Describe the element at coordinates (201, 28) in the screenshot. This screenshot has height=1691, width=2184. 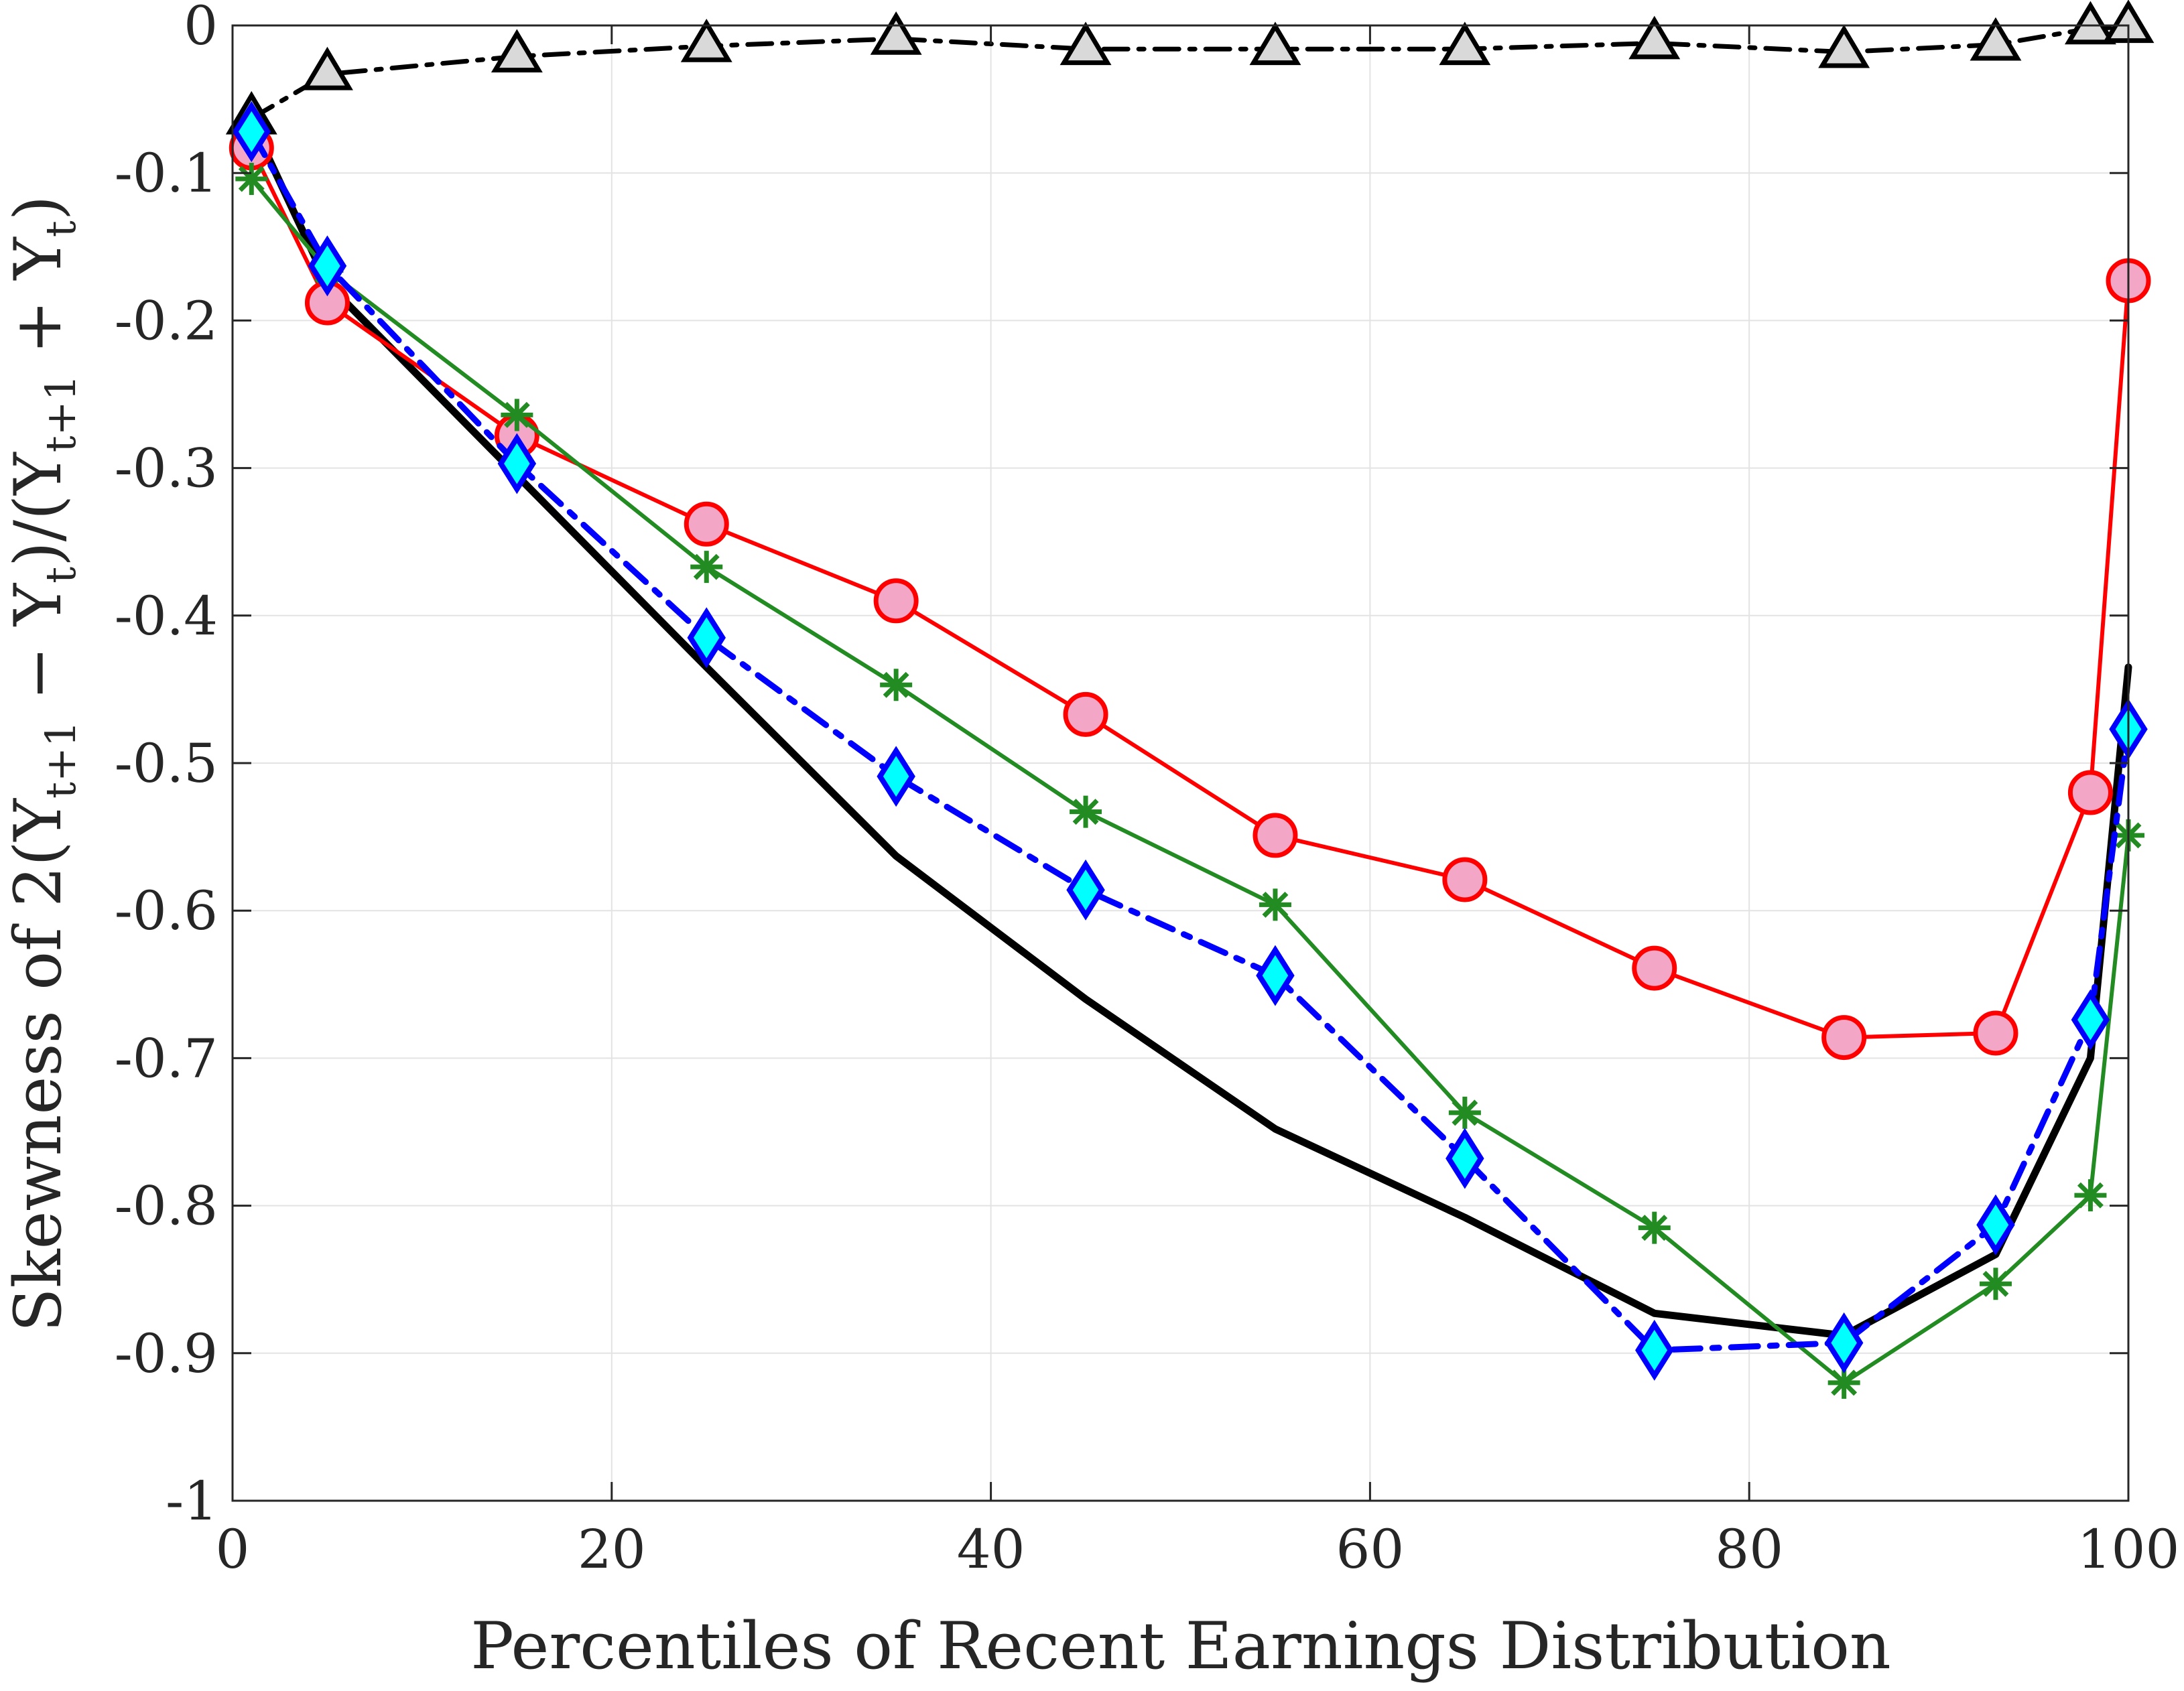
I see `y-tick-label: 0` at that location.